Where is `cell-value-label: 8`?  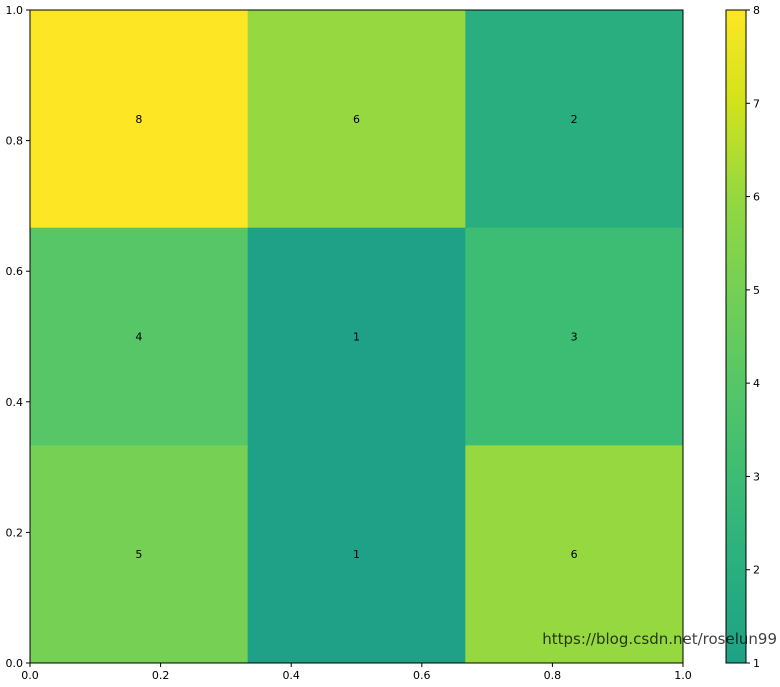 cell-value-label: 8 is located at coordinates (138, 119).